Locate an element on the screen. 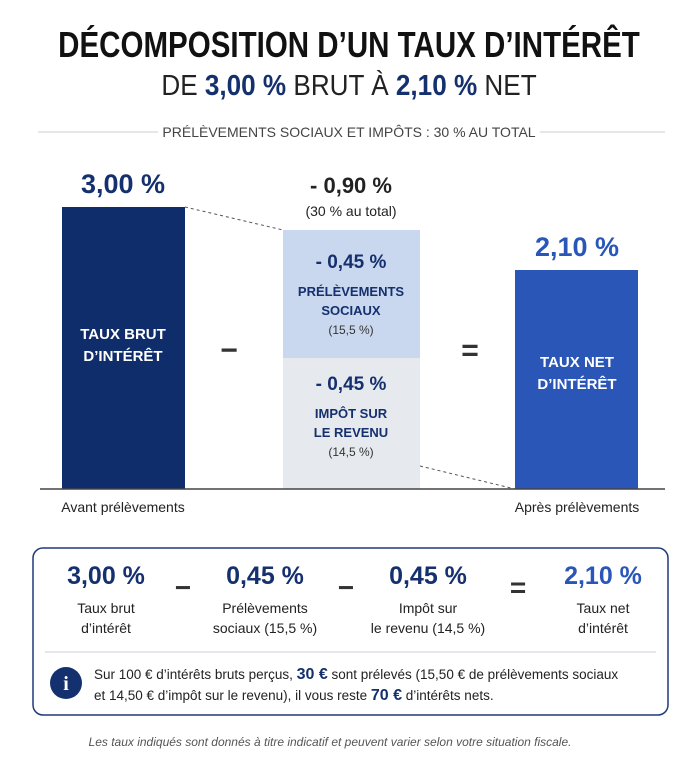 The height and width of the screenshot is (768, 699). info-icon is located at coordinates (66, 683).